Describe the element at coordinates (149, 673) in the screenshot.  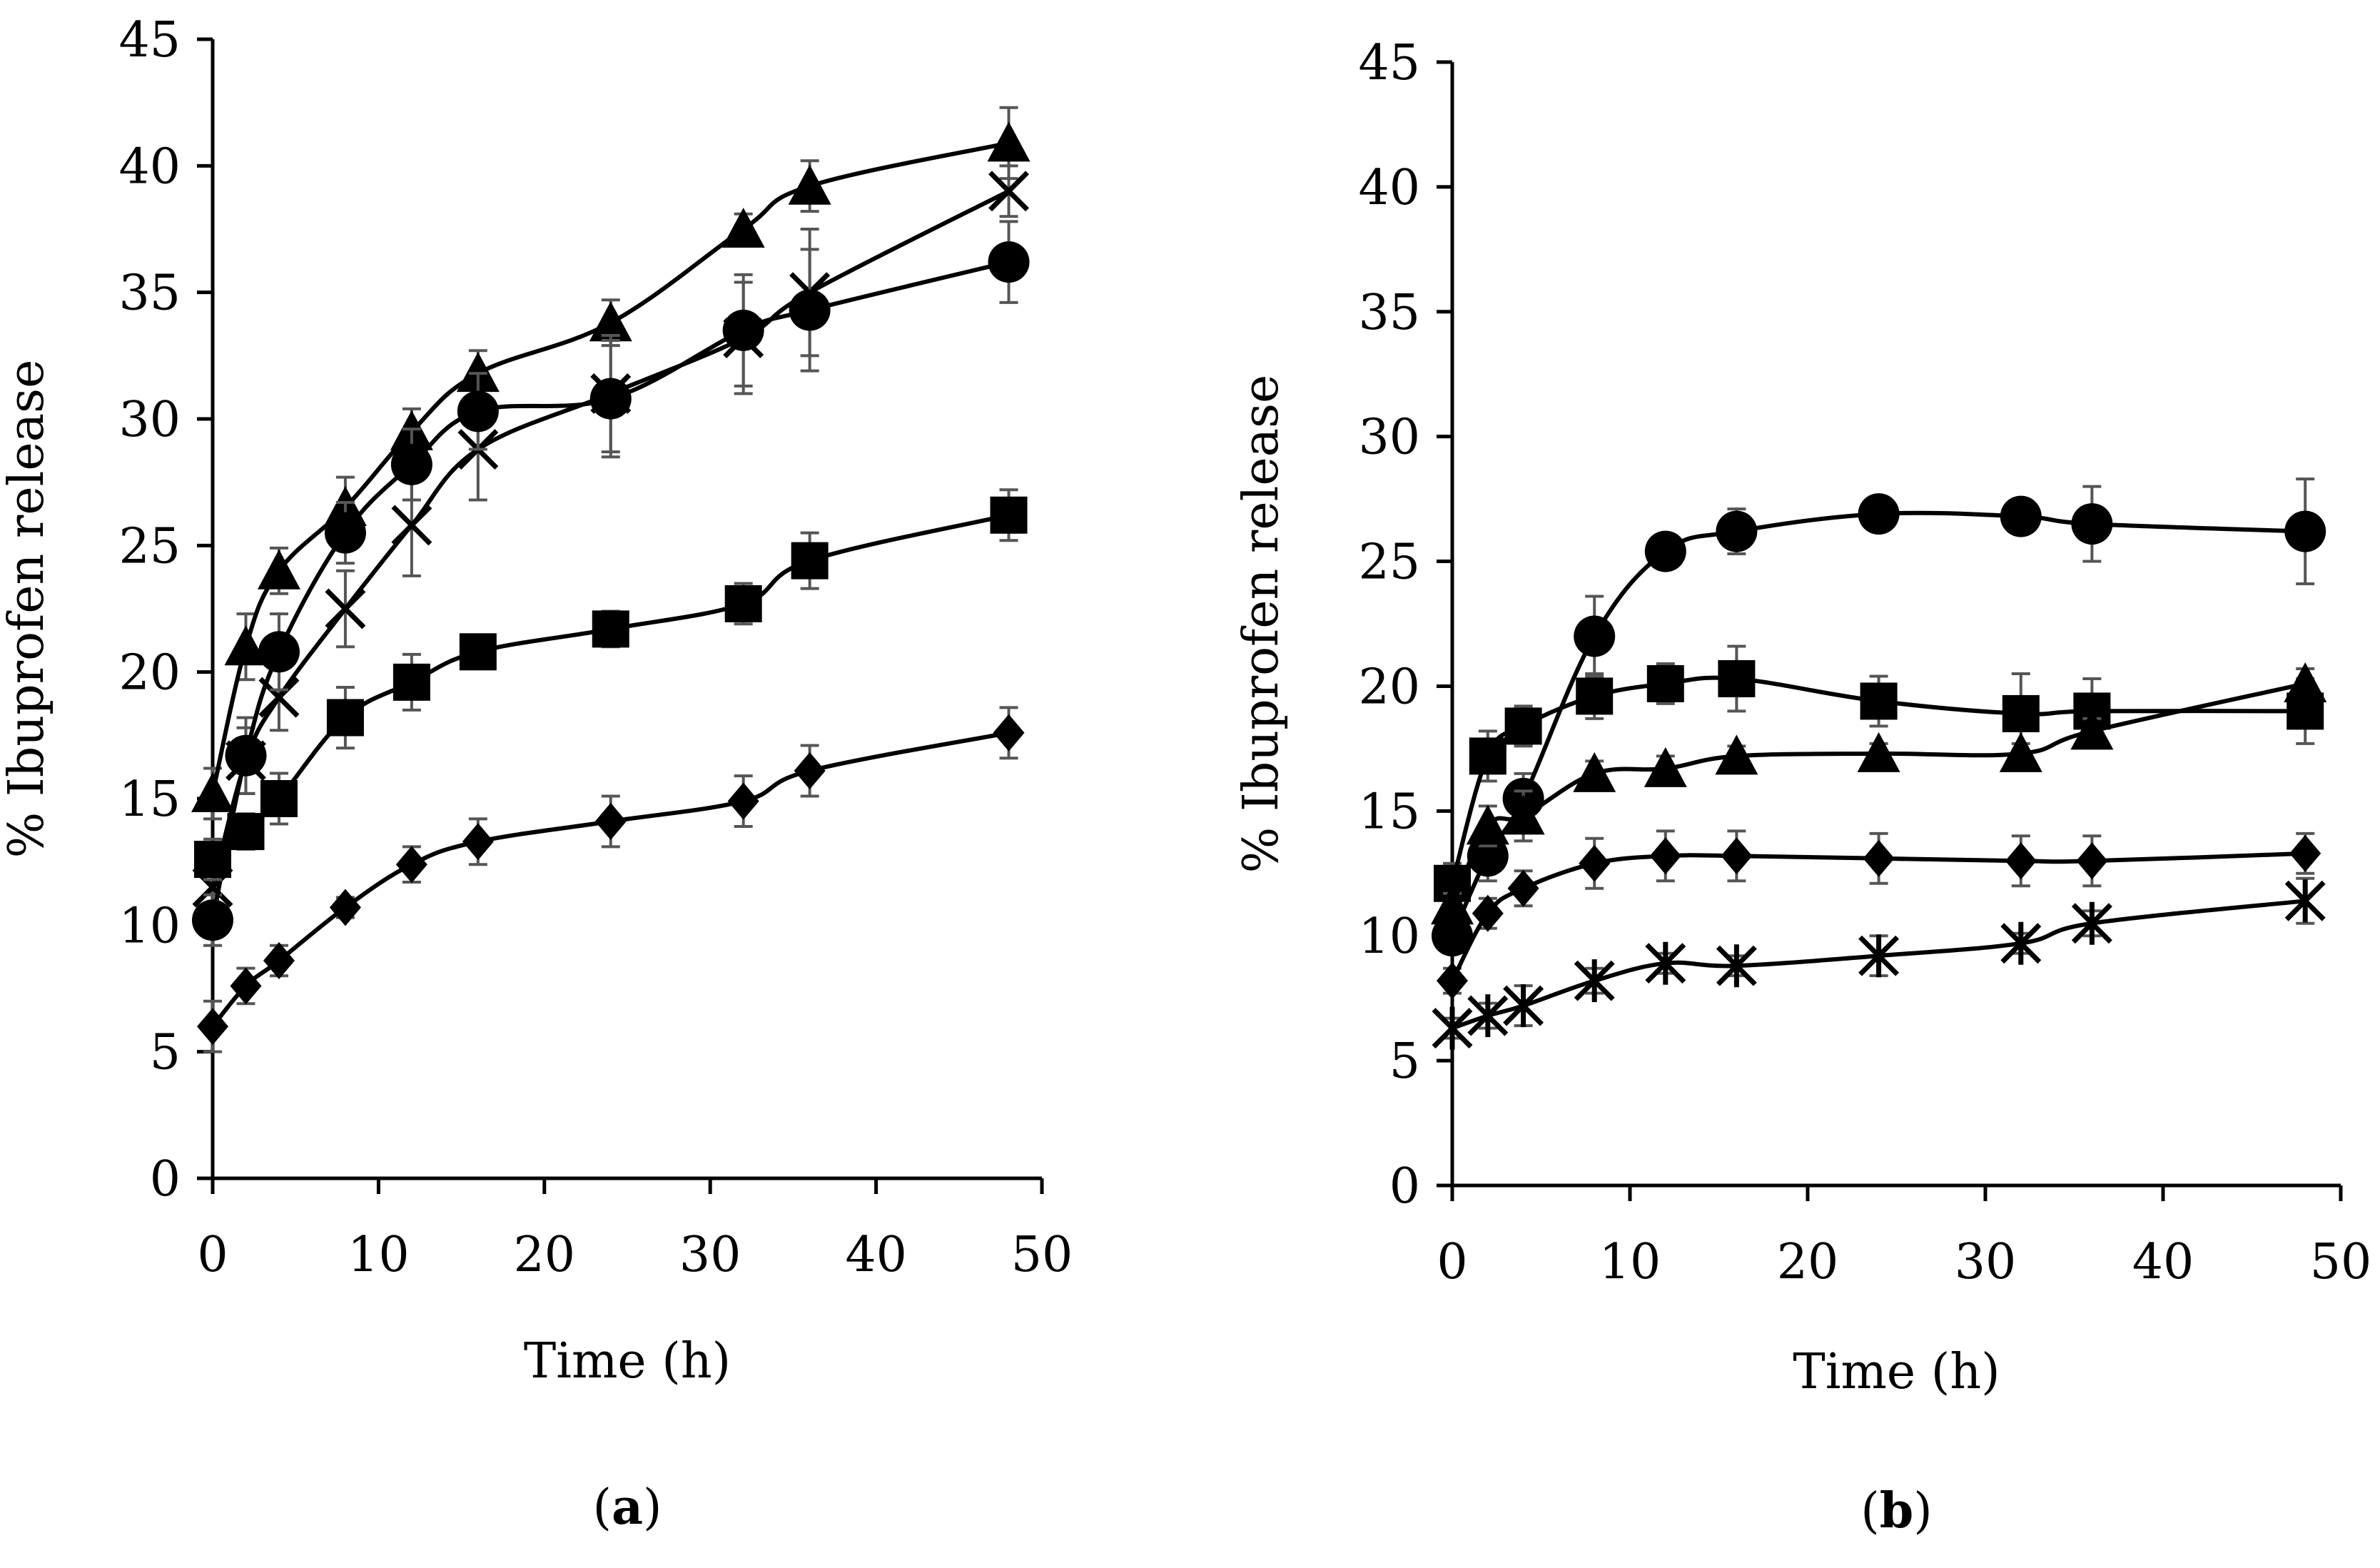
I see `y-tick-label: 20` at that location.